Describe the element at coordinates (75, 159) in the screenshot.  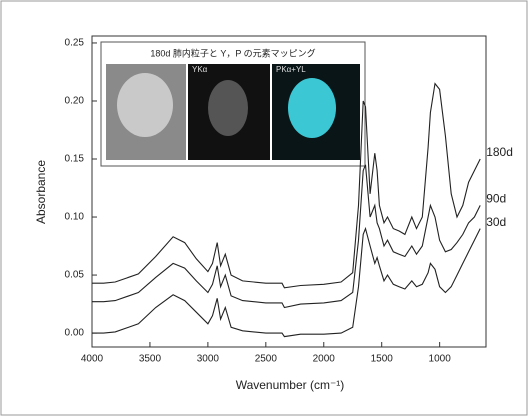
I see `y-tick-label: 0.15` at that location.